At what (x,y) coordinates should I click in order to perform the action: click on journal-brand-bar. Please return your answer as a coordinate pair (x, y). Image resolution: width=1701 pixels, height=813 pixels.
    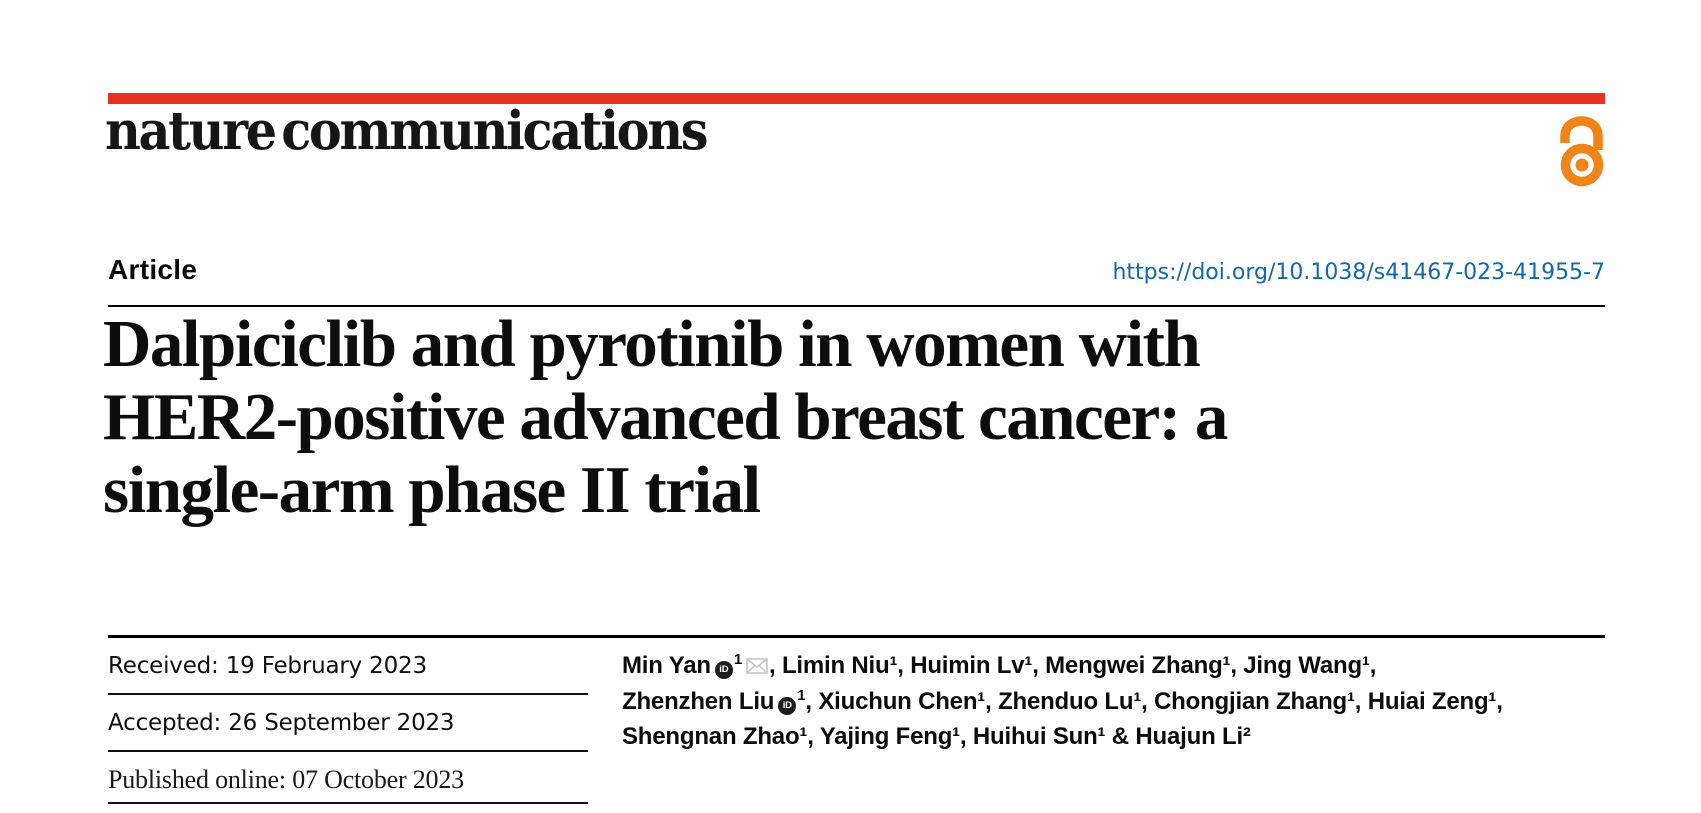
    Looking at the image, I should click on (856, 98).